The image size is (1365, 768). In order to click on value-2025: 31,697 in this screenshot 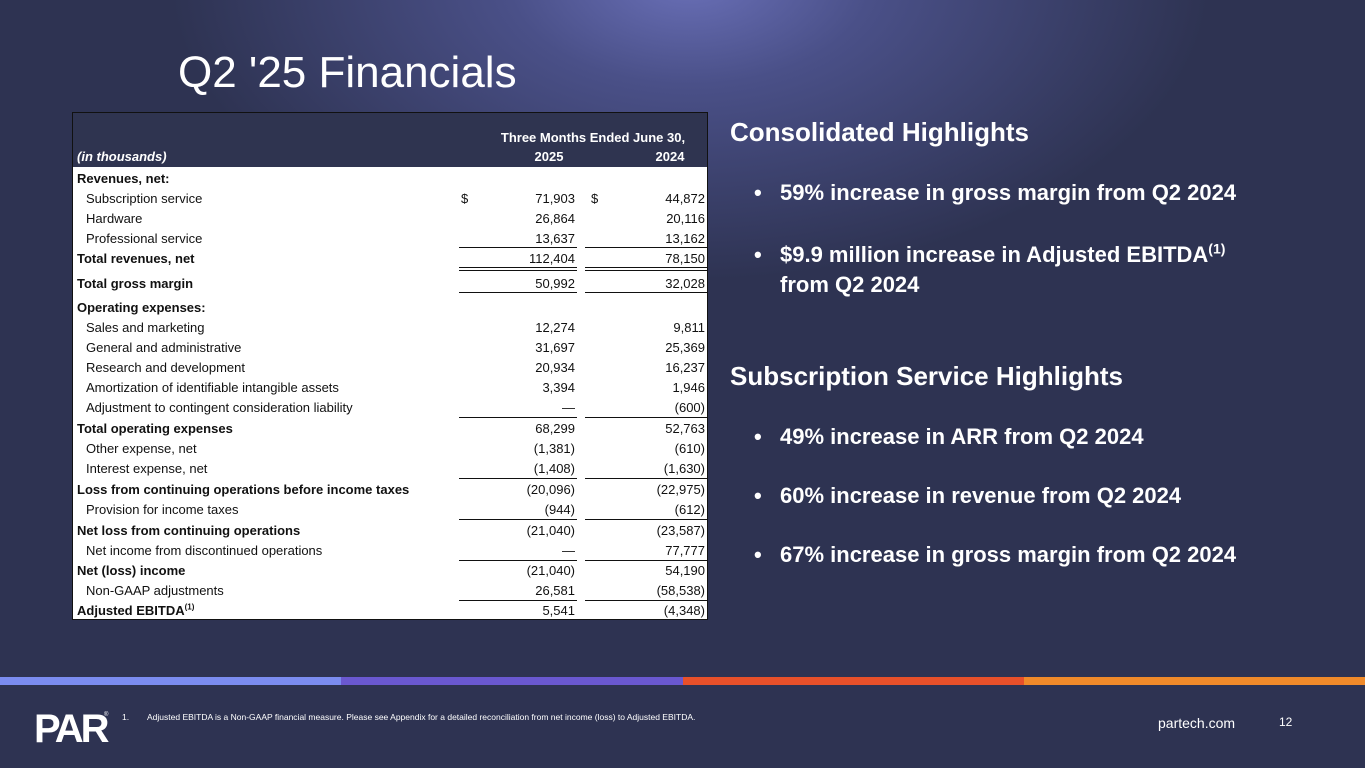, I will do `click(555, 347)`.